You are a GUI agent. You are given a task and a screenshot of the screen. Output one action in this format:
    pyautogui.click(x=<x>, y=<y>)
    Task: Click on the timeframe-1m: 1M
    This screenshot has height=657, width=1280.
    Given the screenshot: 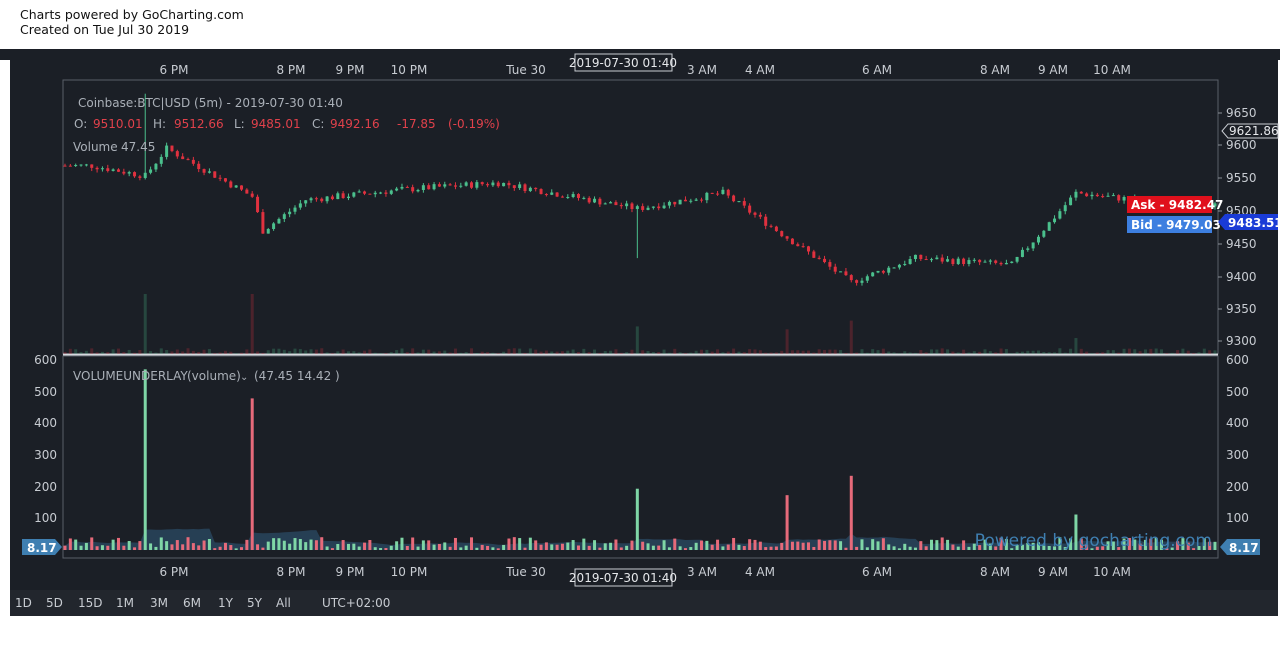 What is the action you would take?
    pyautogui.click(x=125, y=603)
    